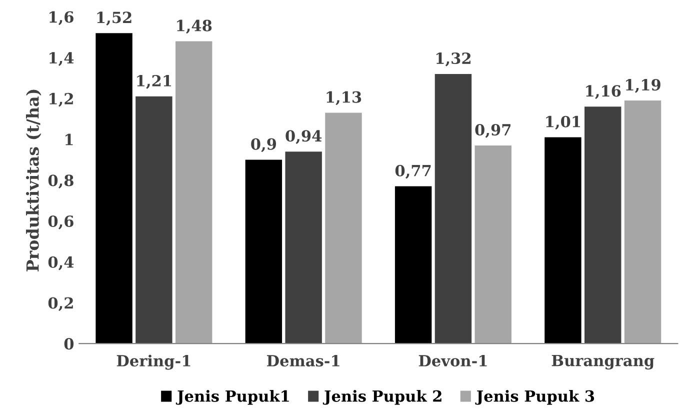 The width and height of the screenshot is (688, 419). Describe the element at coordinates (643, 86) in the screenshot. I see `data-label: 1,19` at that location.